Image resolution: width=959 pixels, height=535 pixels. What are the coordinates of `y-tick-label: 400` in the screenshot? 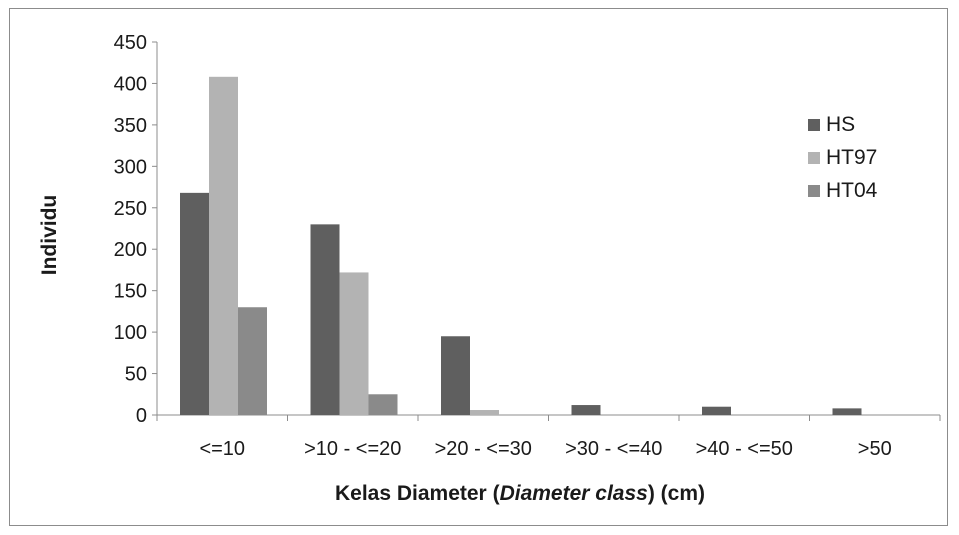 It's located at (130, 84).